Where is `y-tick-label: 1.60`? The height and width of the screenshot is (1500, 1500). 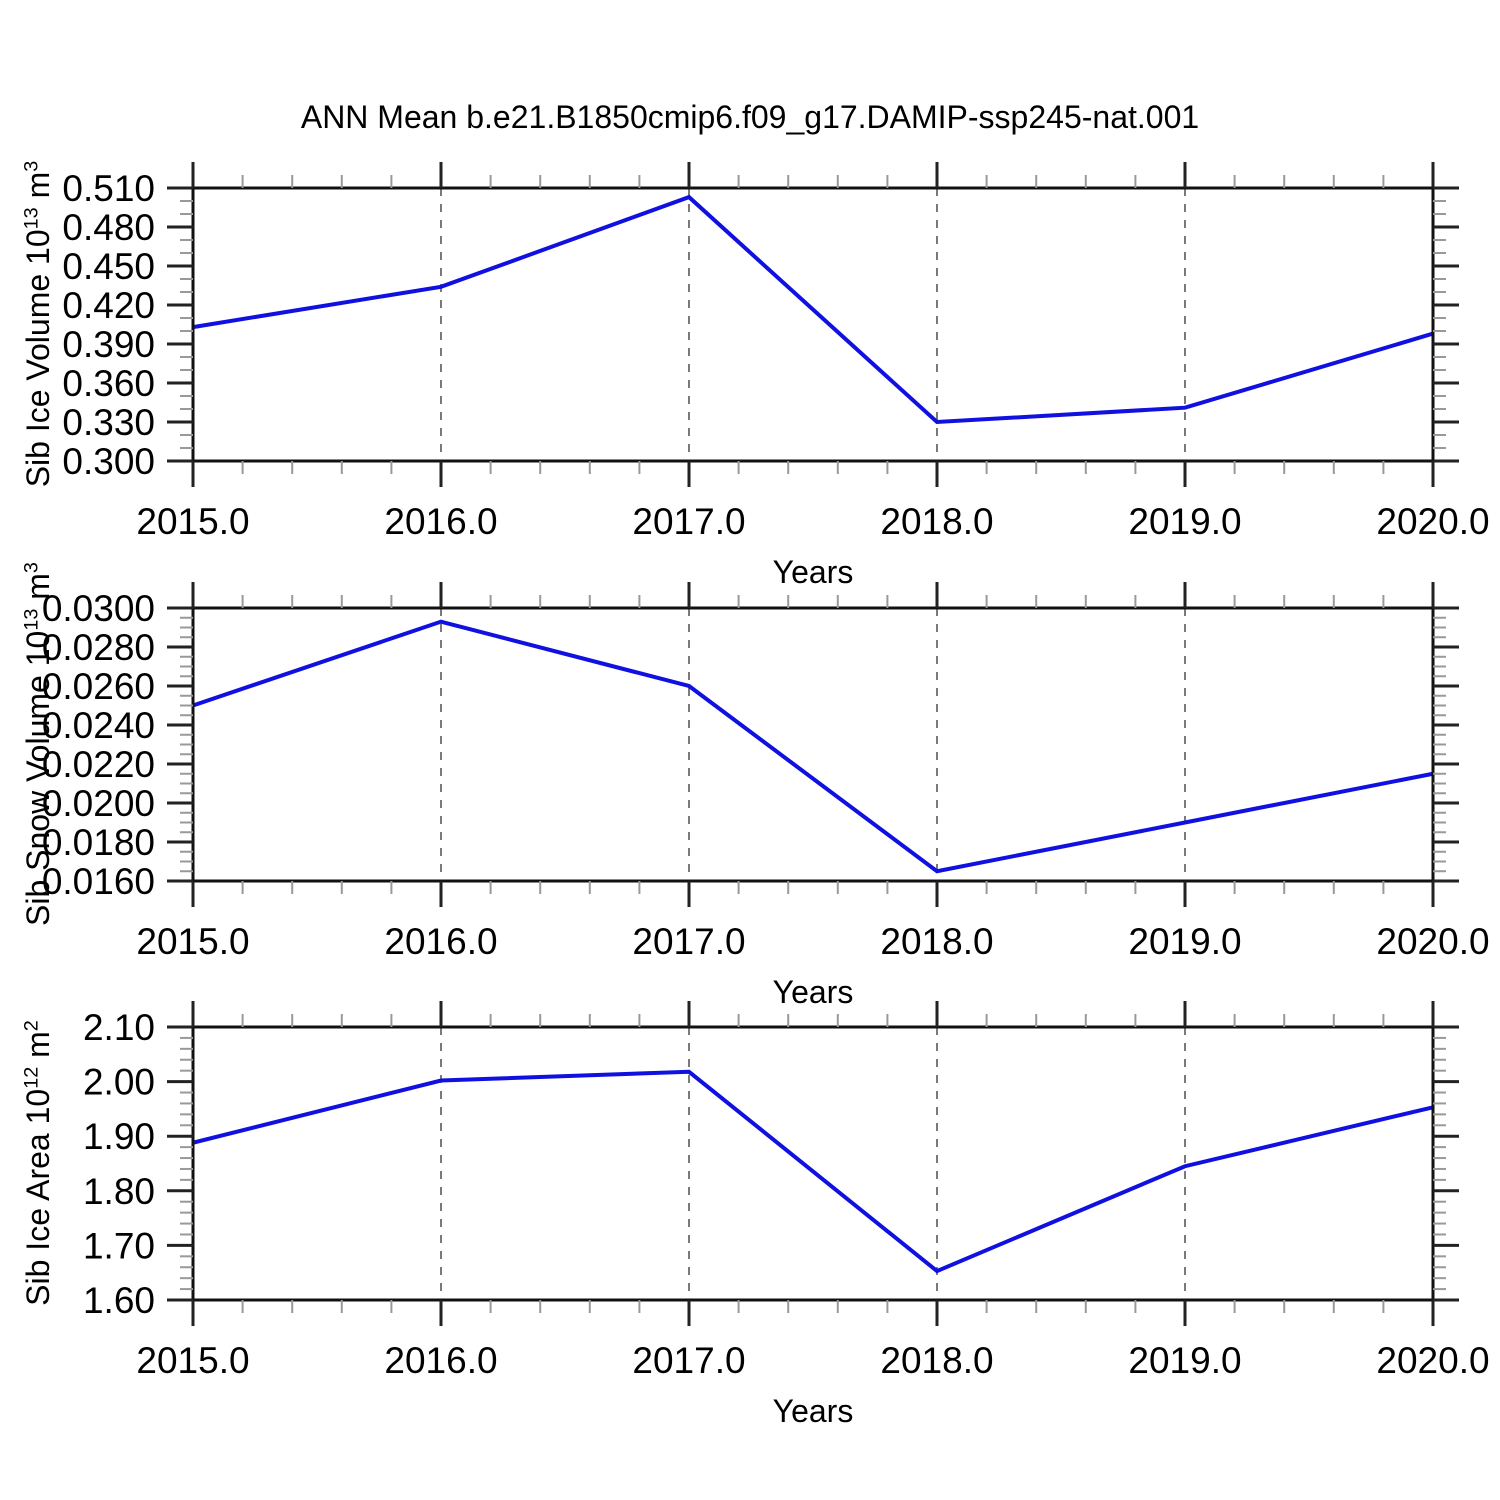
y-tick-label: 1.60 is located at coordinates (119, 1300).